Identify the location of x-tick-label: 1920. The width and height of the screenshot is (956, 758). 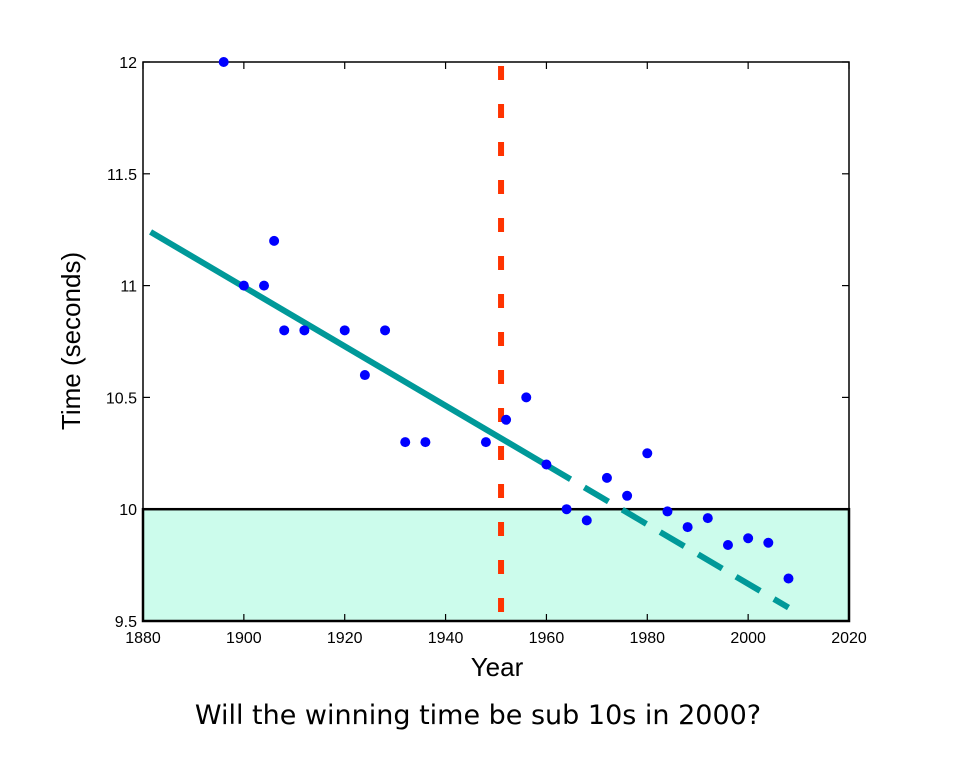
(345, 638).